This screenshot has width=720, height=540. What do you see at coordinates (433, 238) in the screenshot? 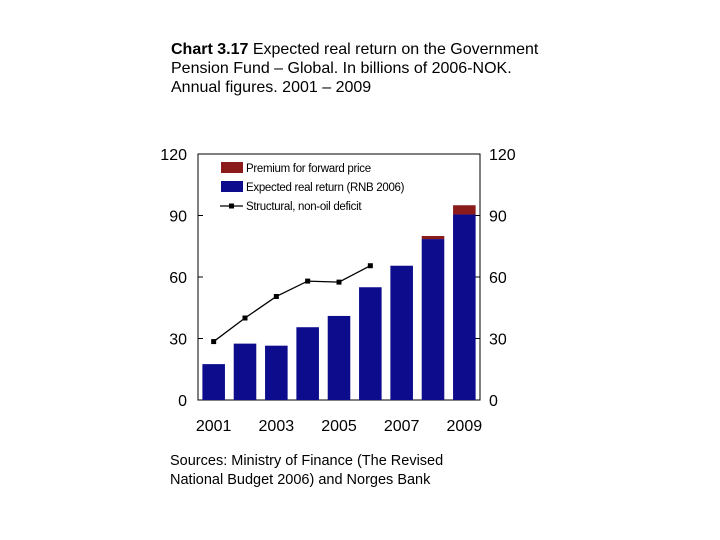
I see `bar-premium-2008` at bounding box center [433, 238].